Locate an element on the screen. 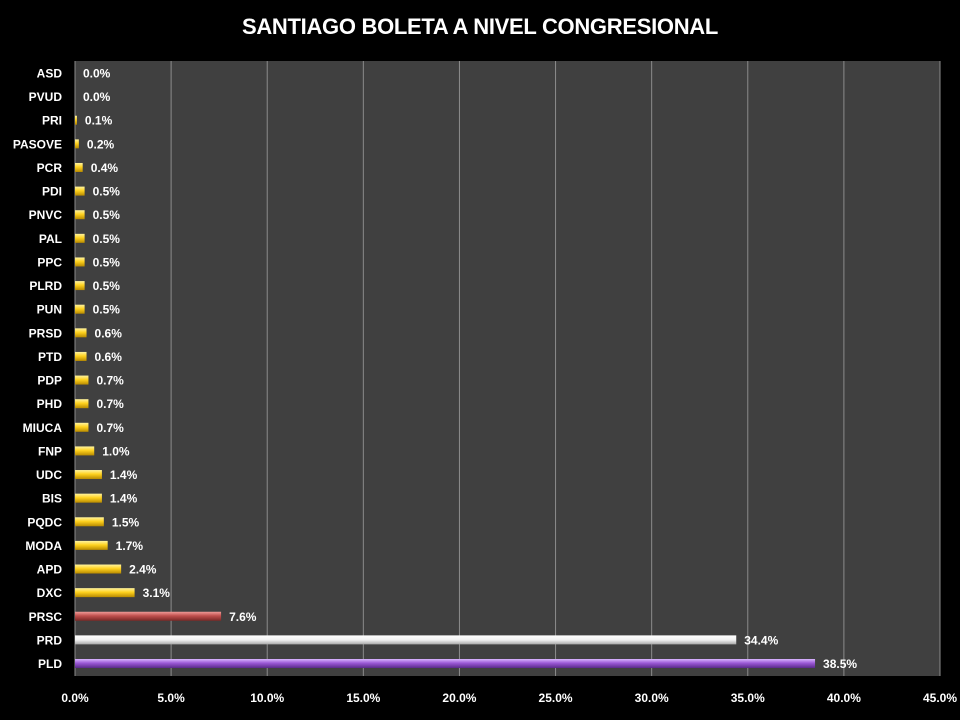  category-label: FNP is located at coordinates (50, 451).